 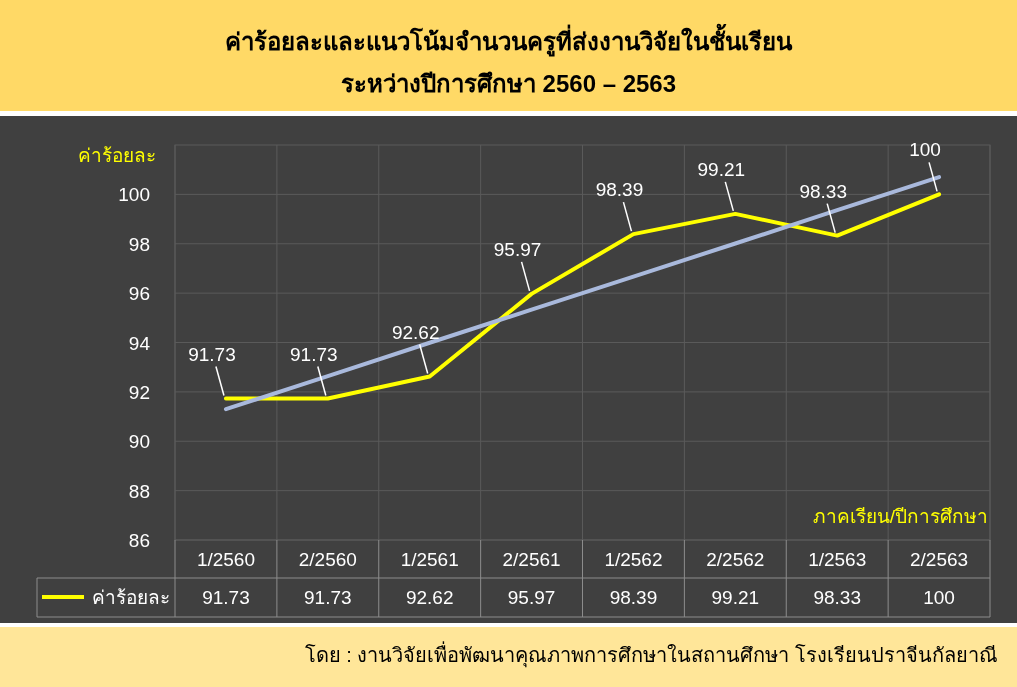 What do you see at coordinates (131, 597) in the screenshot?
I see `legend-label: ค่าร้อยละ` at bounding box center [131, 597].